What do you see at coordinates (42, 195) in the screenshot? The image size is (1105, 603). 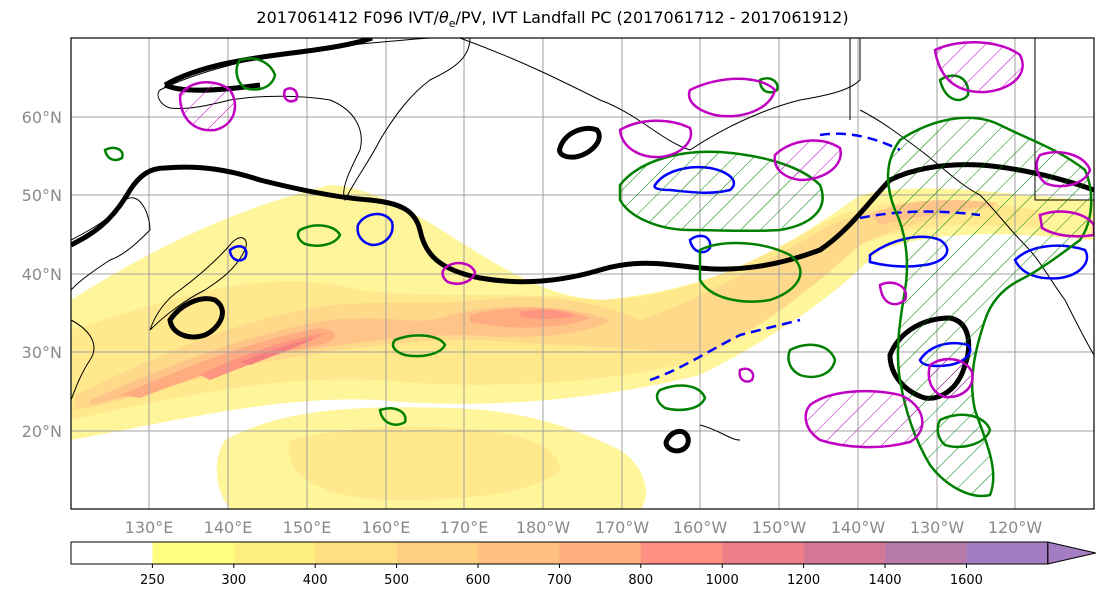 I see `lat-label: 50°N` at bounding box center [42, 195].